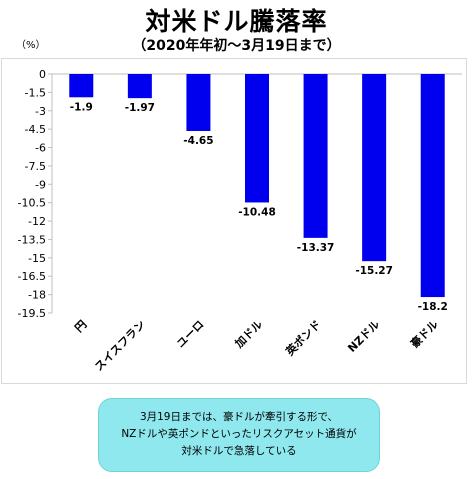 Image resolution: width=473 pixels, height=479 pixels. What do you see at coordinates (239, 451) in the screenshot?
I see `callout-line-3: 対米ドルで急落している` at bounding box center [239, 451].